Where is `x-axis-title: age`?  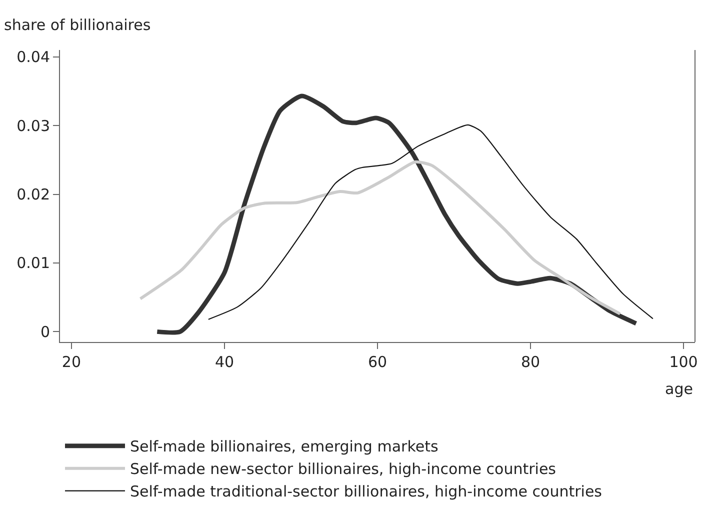 x-axis-title: age is located at coordinates (679, 389).